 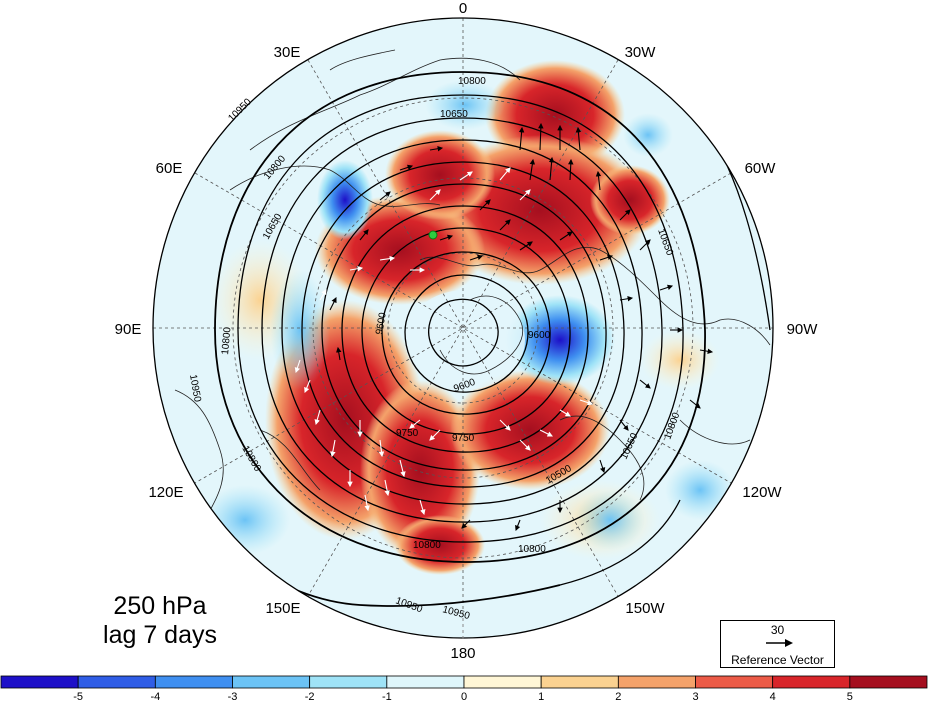 What do you see at coordinates (78, 696) in the screenshot?
I see `colorbar-tick-label: -5` at bounding box center [78, 696].